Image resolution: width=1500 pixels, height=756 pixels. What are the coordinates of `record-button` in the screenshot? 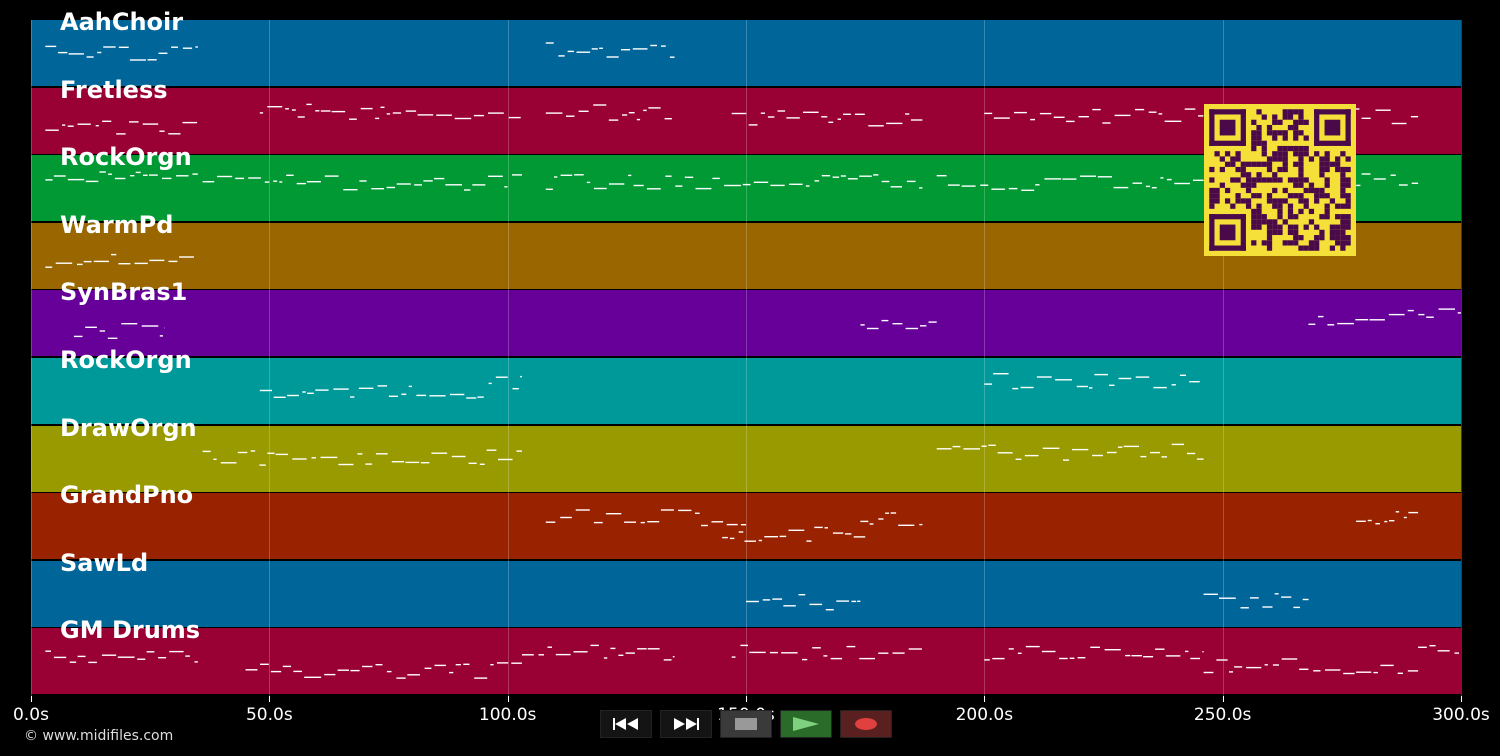 It's located at (866, 724).